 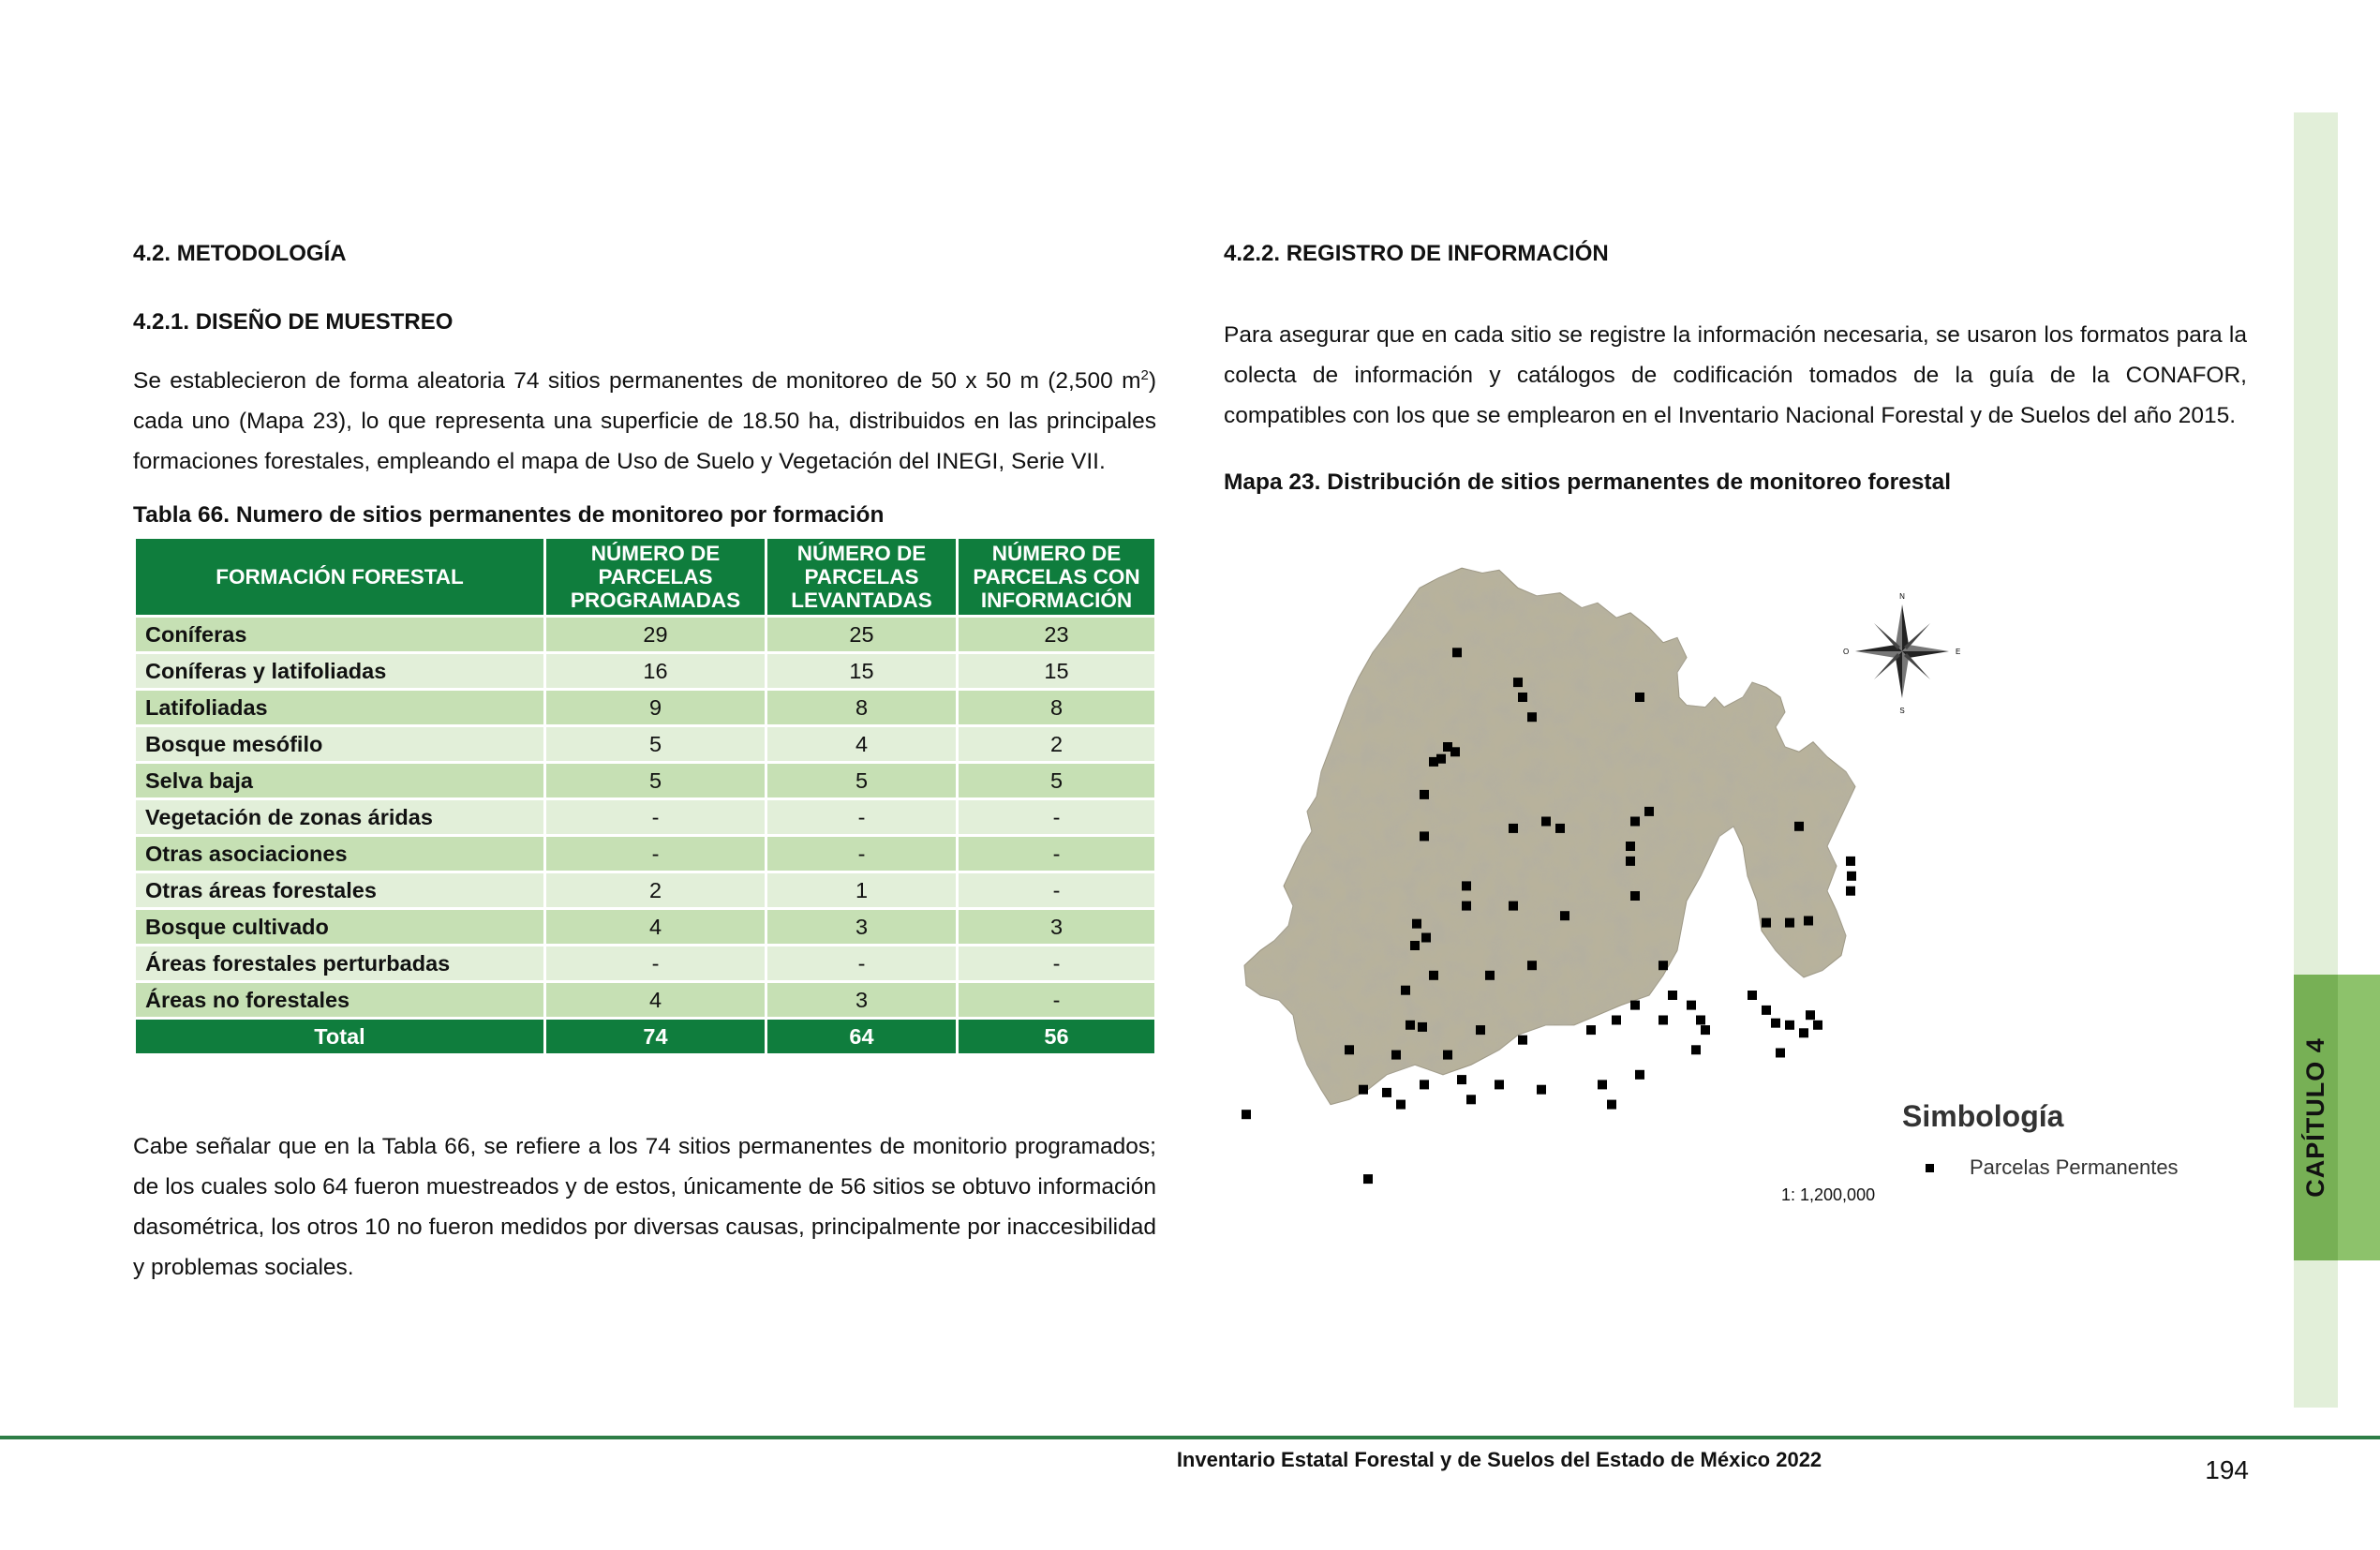 I want to click on compass-west: O, so click(x=1846, y=652).